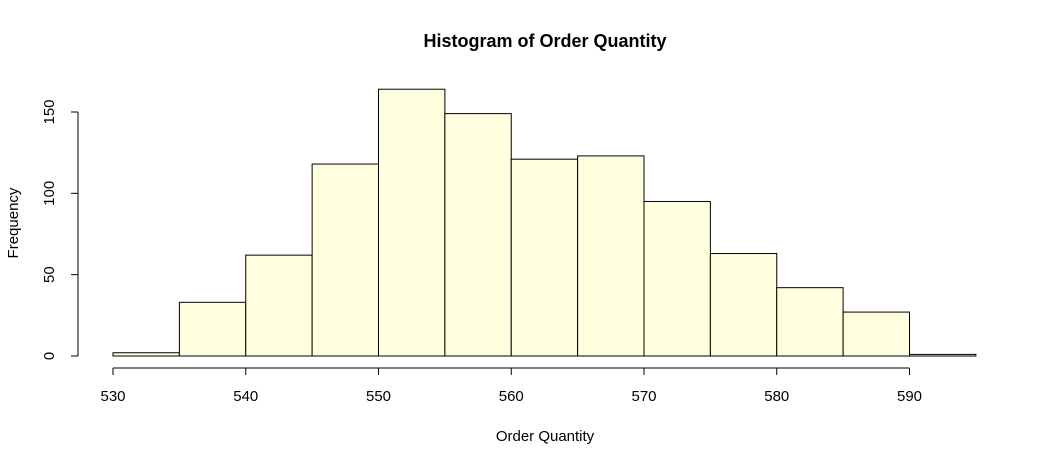 This screenshot has width=1052, height=465. What do you see at coordinates (511, 396) in the screenshot?
I see `x-tick-label-560: 560` at bounding box center [511, 396].